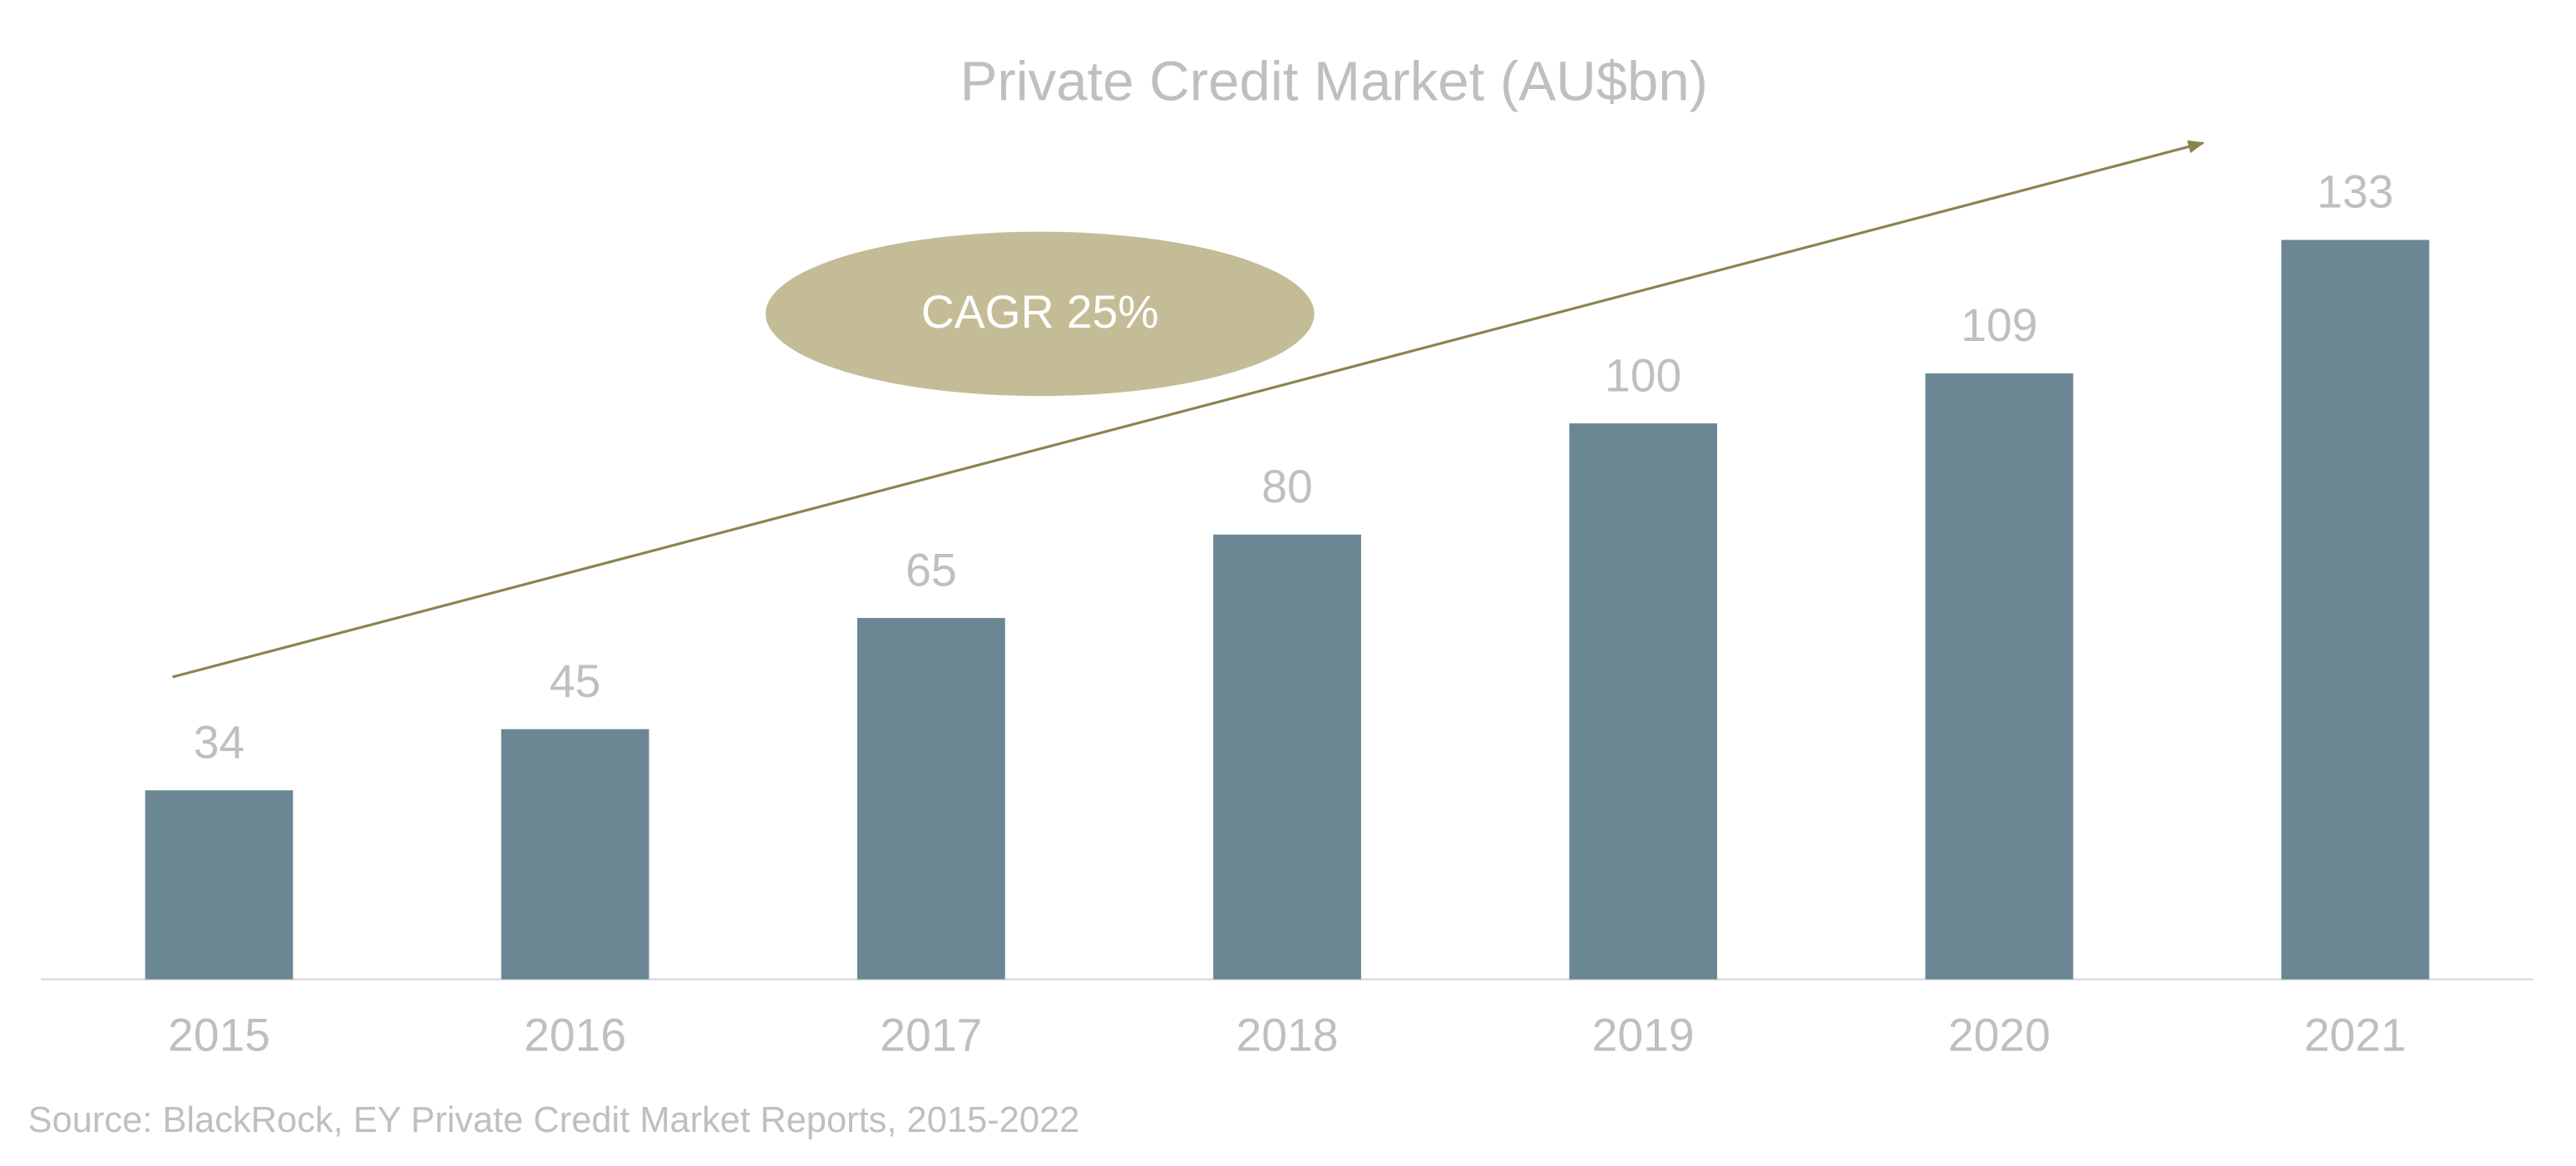 The width and height of the screenshot is (2576, 1166). I want to click on x-tick-label: 2019, so click(1643, 1034).